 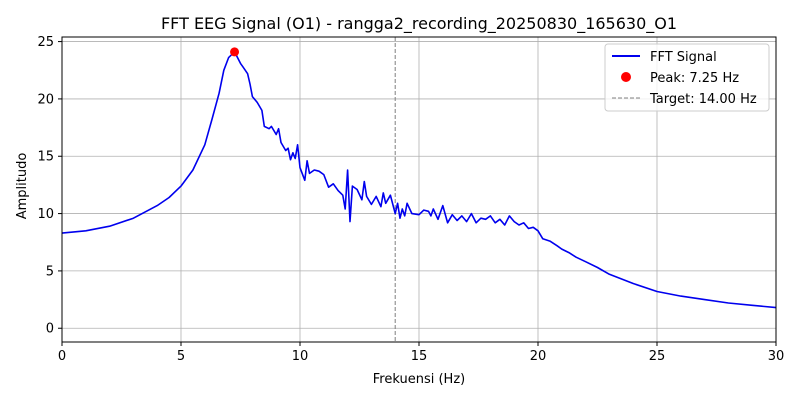 I want to click on x-axis-label: Frekuensi (Hz), so click(x=419, y=379).